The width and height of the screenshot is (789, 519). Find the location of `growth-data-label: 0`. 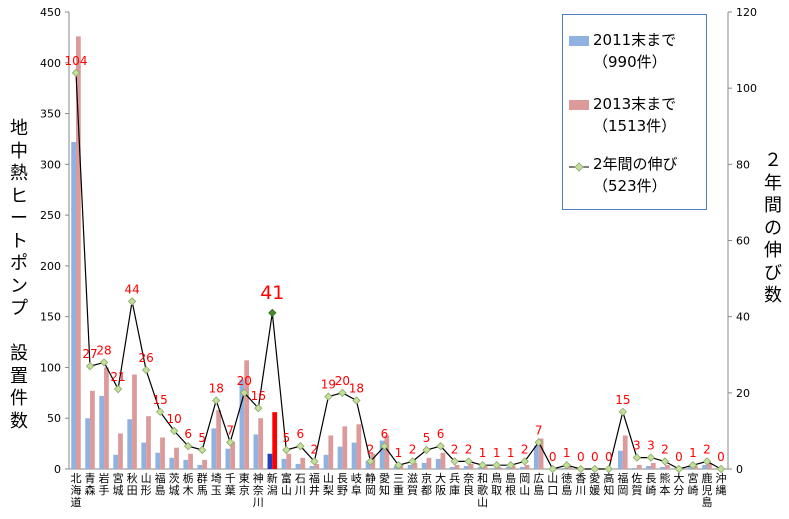

growth-data-label: 0 is located at coordinates (721, 457).